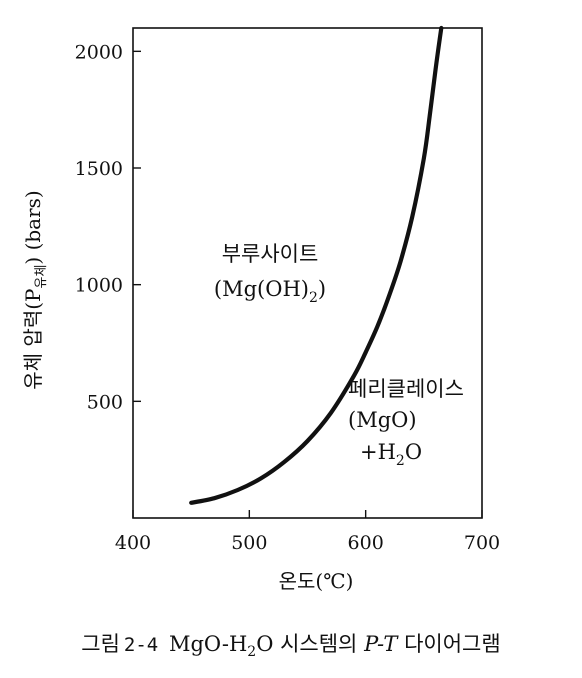  What do you see at coordinates (249, 543) in the screenshot?
I see `x-tick-label-500: 500` at bounding box center [249, 543].